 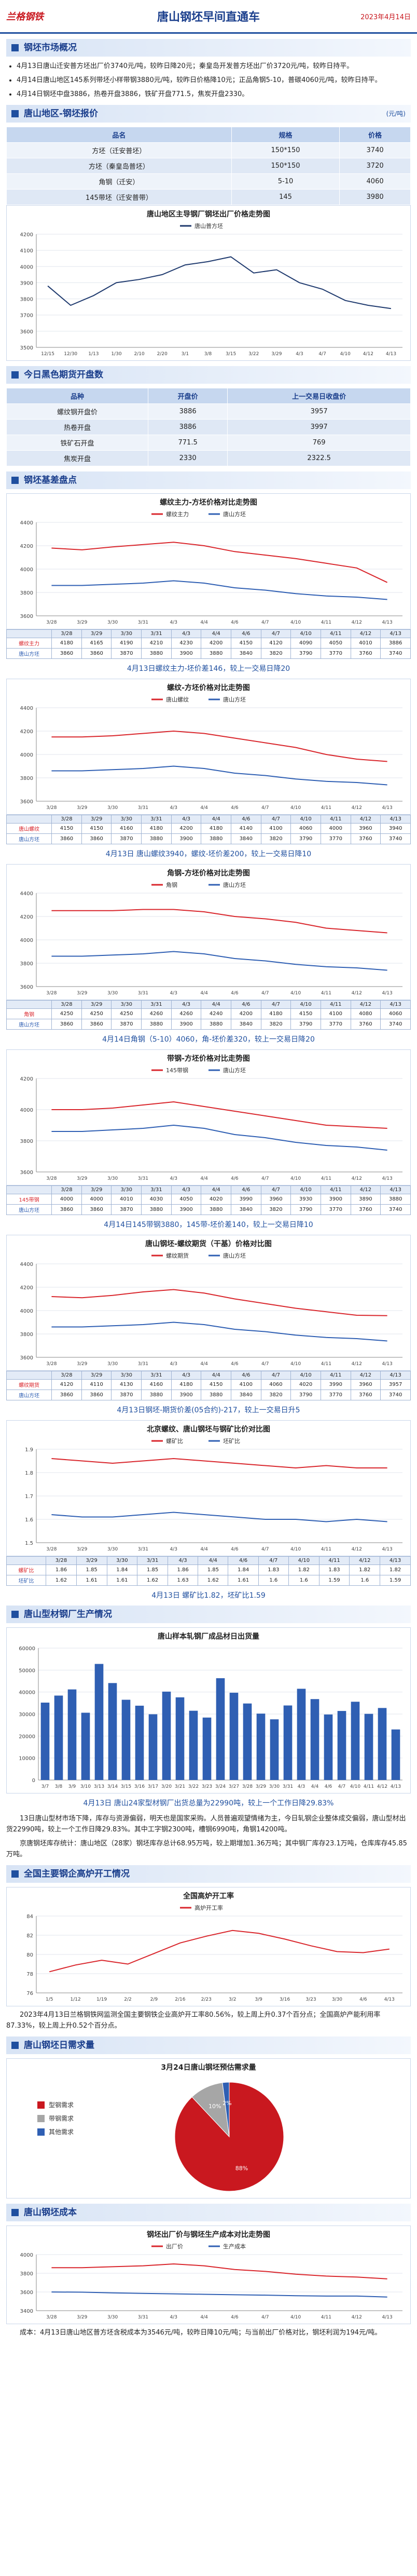 I want to click on legend-label: 生产成本, so click(x=234, y=2246).